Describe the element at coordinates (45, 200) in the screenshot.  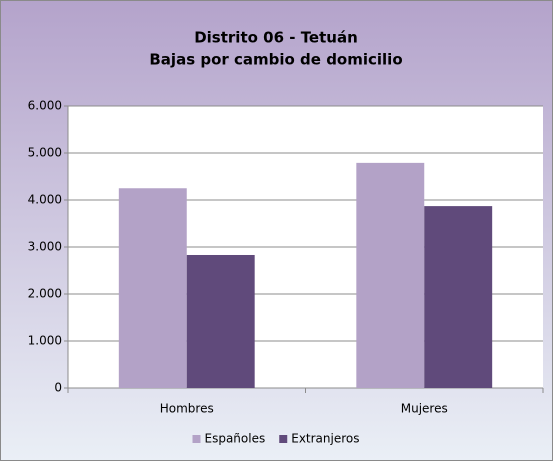
I see `y-tick-label: 4.000` at that location.